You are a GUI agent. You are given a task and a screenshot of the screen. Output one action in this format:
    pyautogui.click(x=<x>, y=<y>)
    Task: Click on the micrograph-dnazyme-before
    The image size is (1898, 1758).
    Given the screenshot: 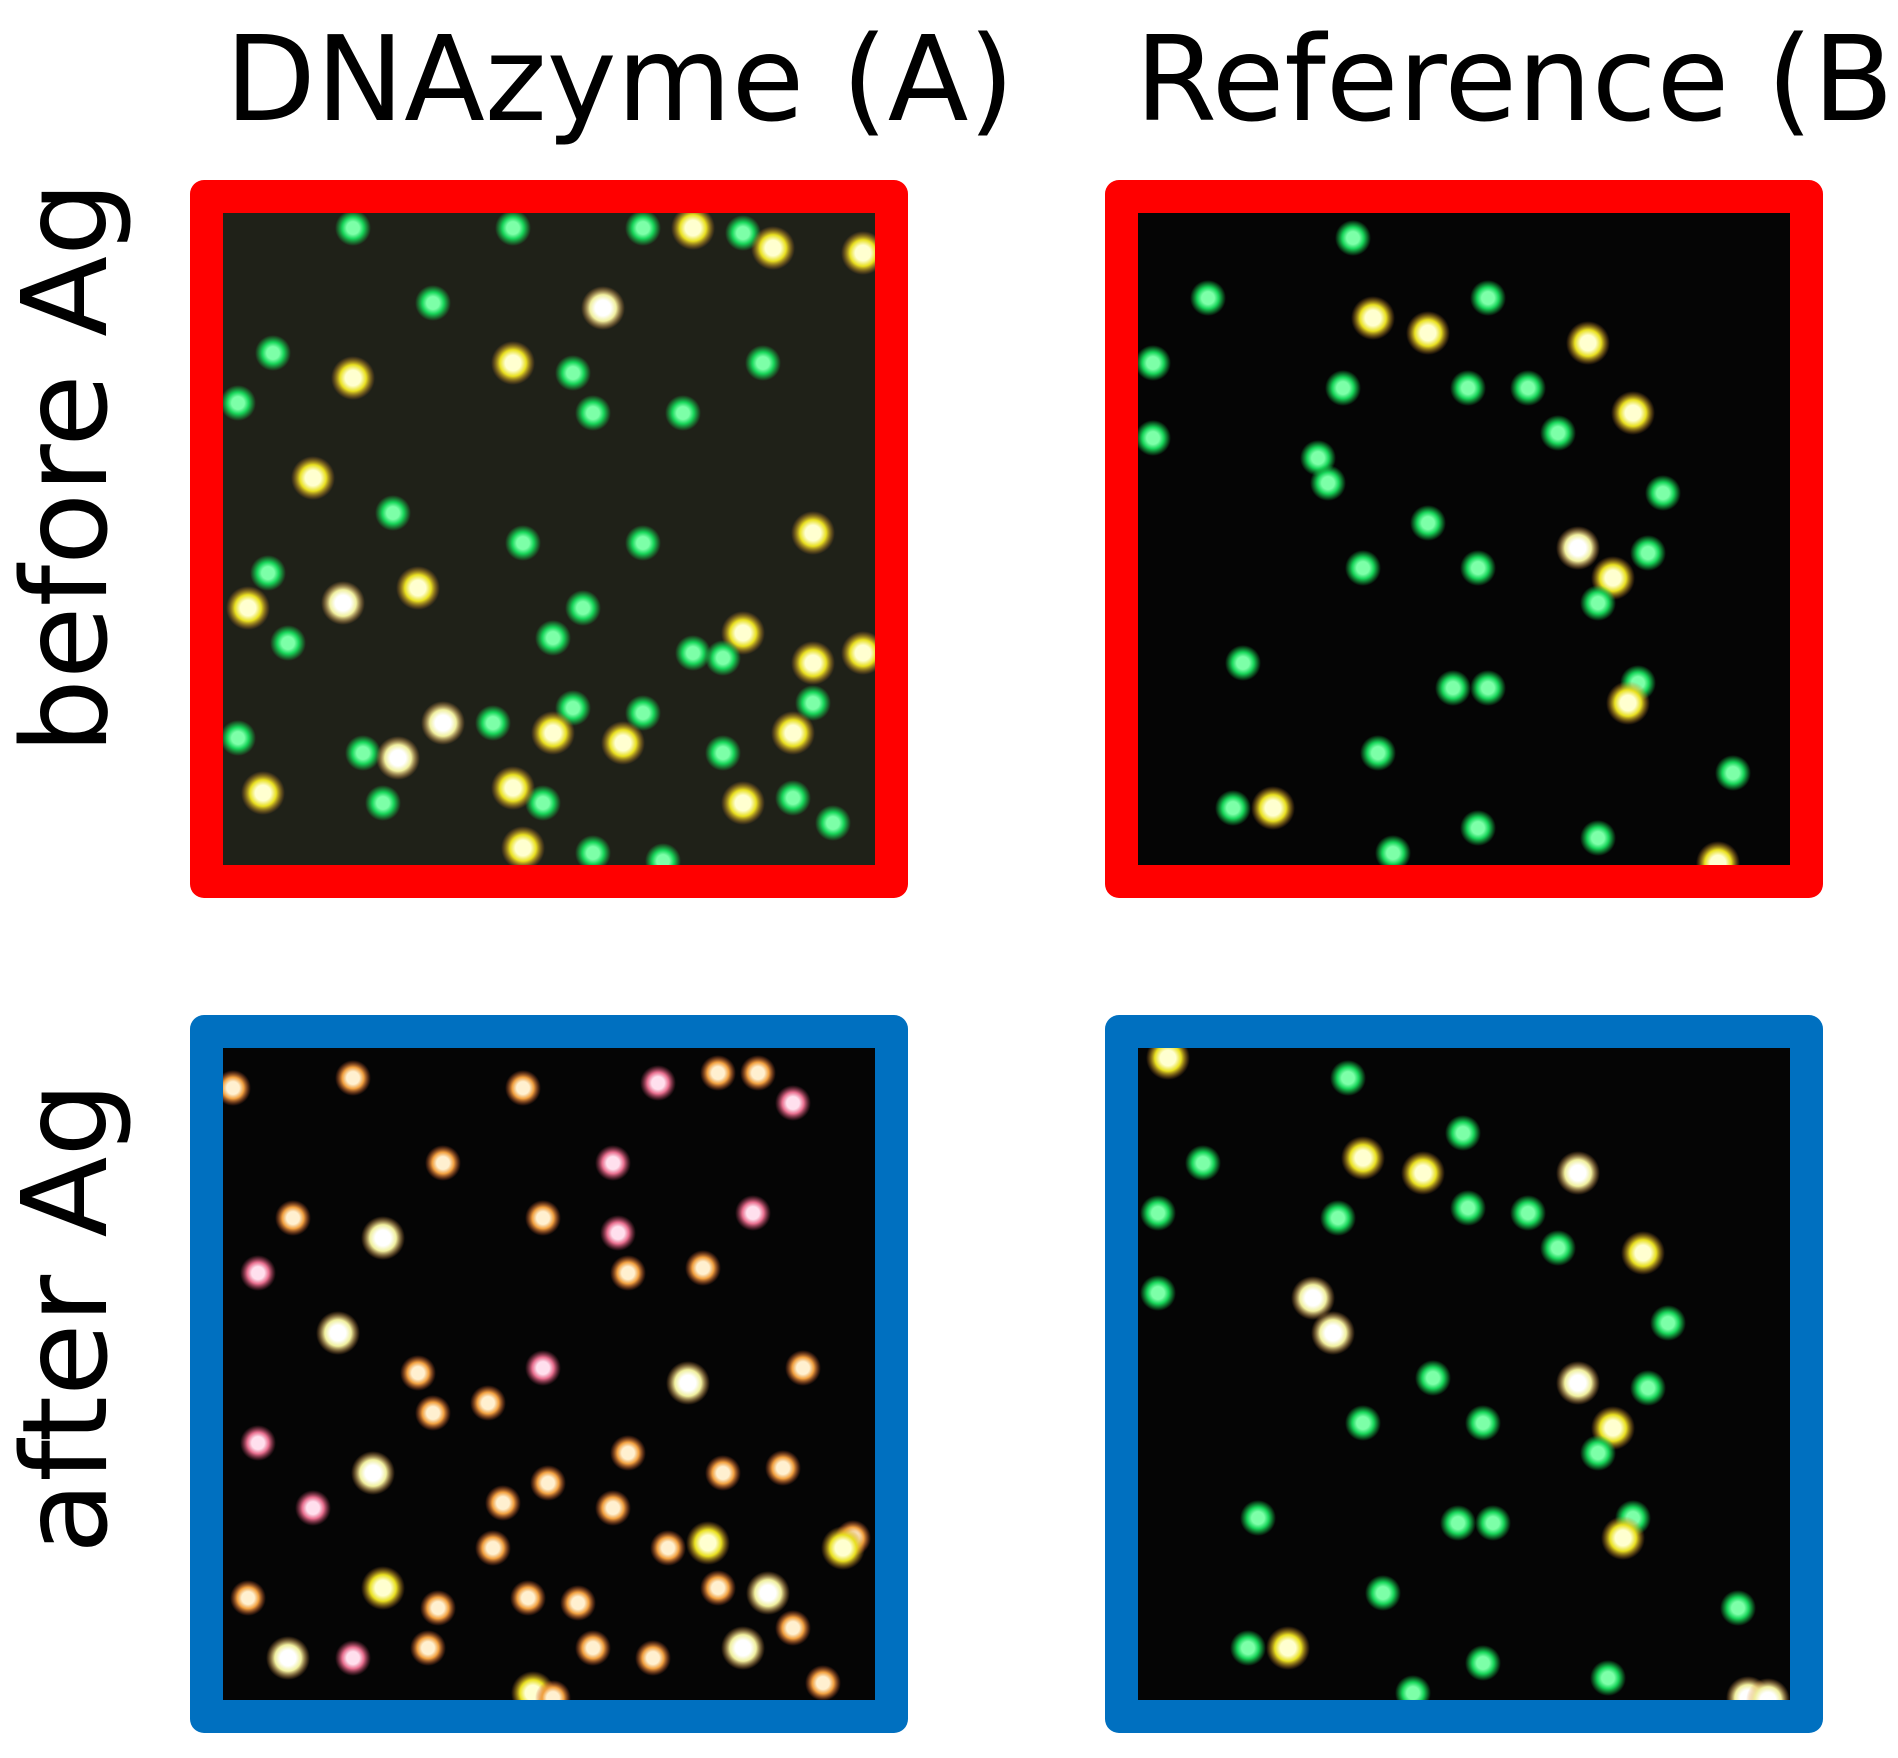 What is the action you would take?
    pyautogui.click(x=549, y=539)
    